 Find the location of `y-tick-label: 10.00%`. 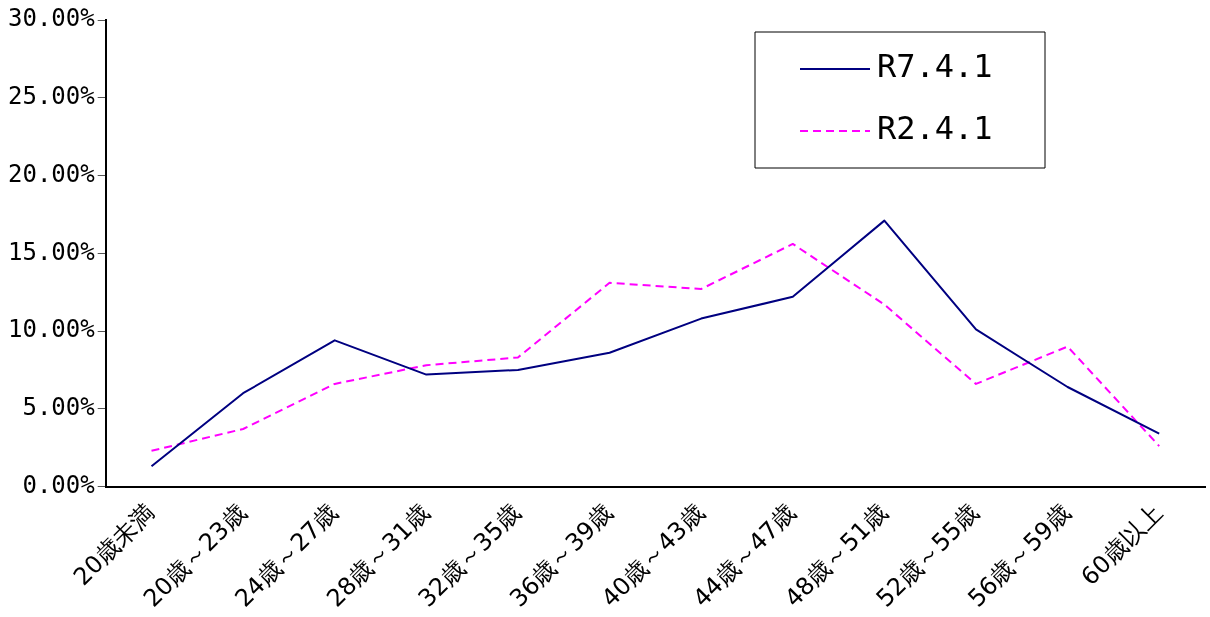

y-tick-label: 10.00% is located at coordinates (51, 329).